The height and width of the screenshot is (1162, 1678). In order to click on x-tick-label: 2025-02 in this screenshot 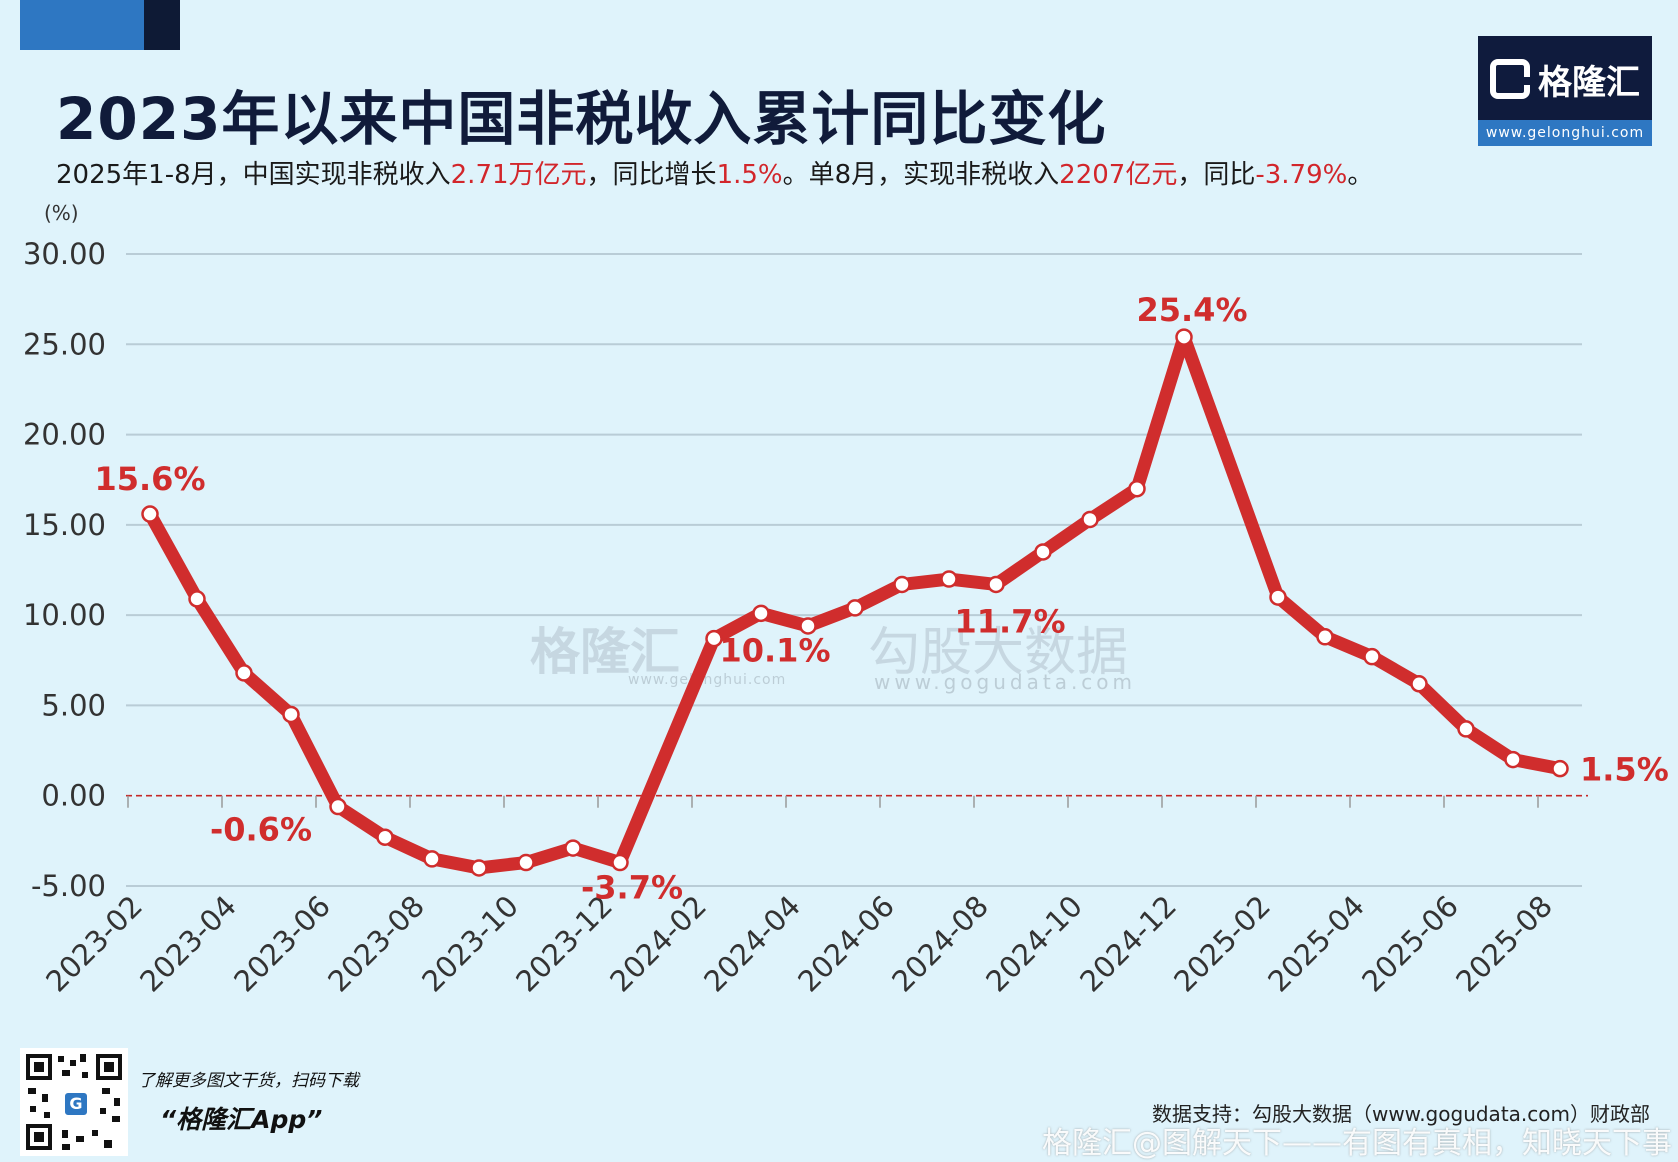, I will do `click(1222, 944)`.